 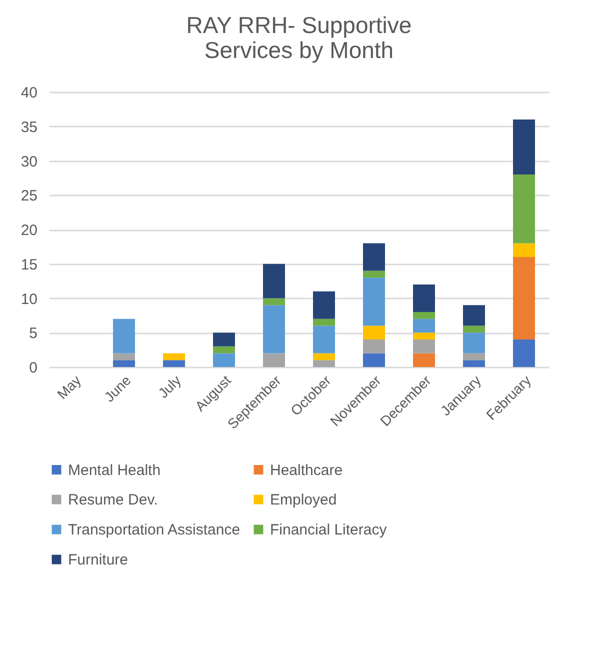 I want to click on y-tick-label: 20, so click(x=29, y=230).